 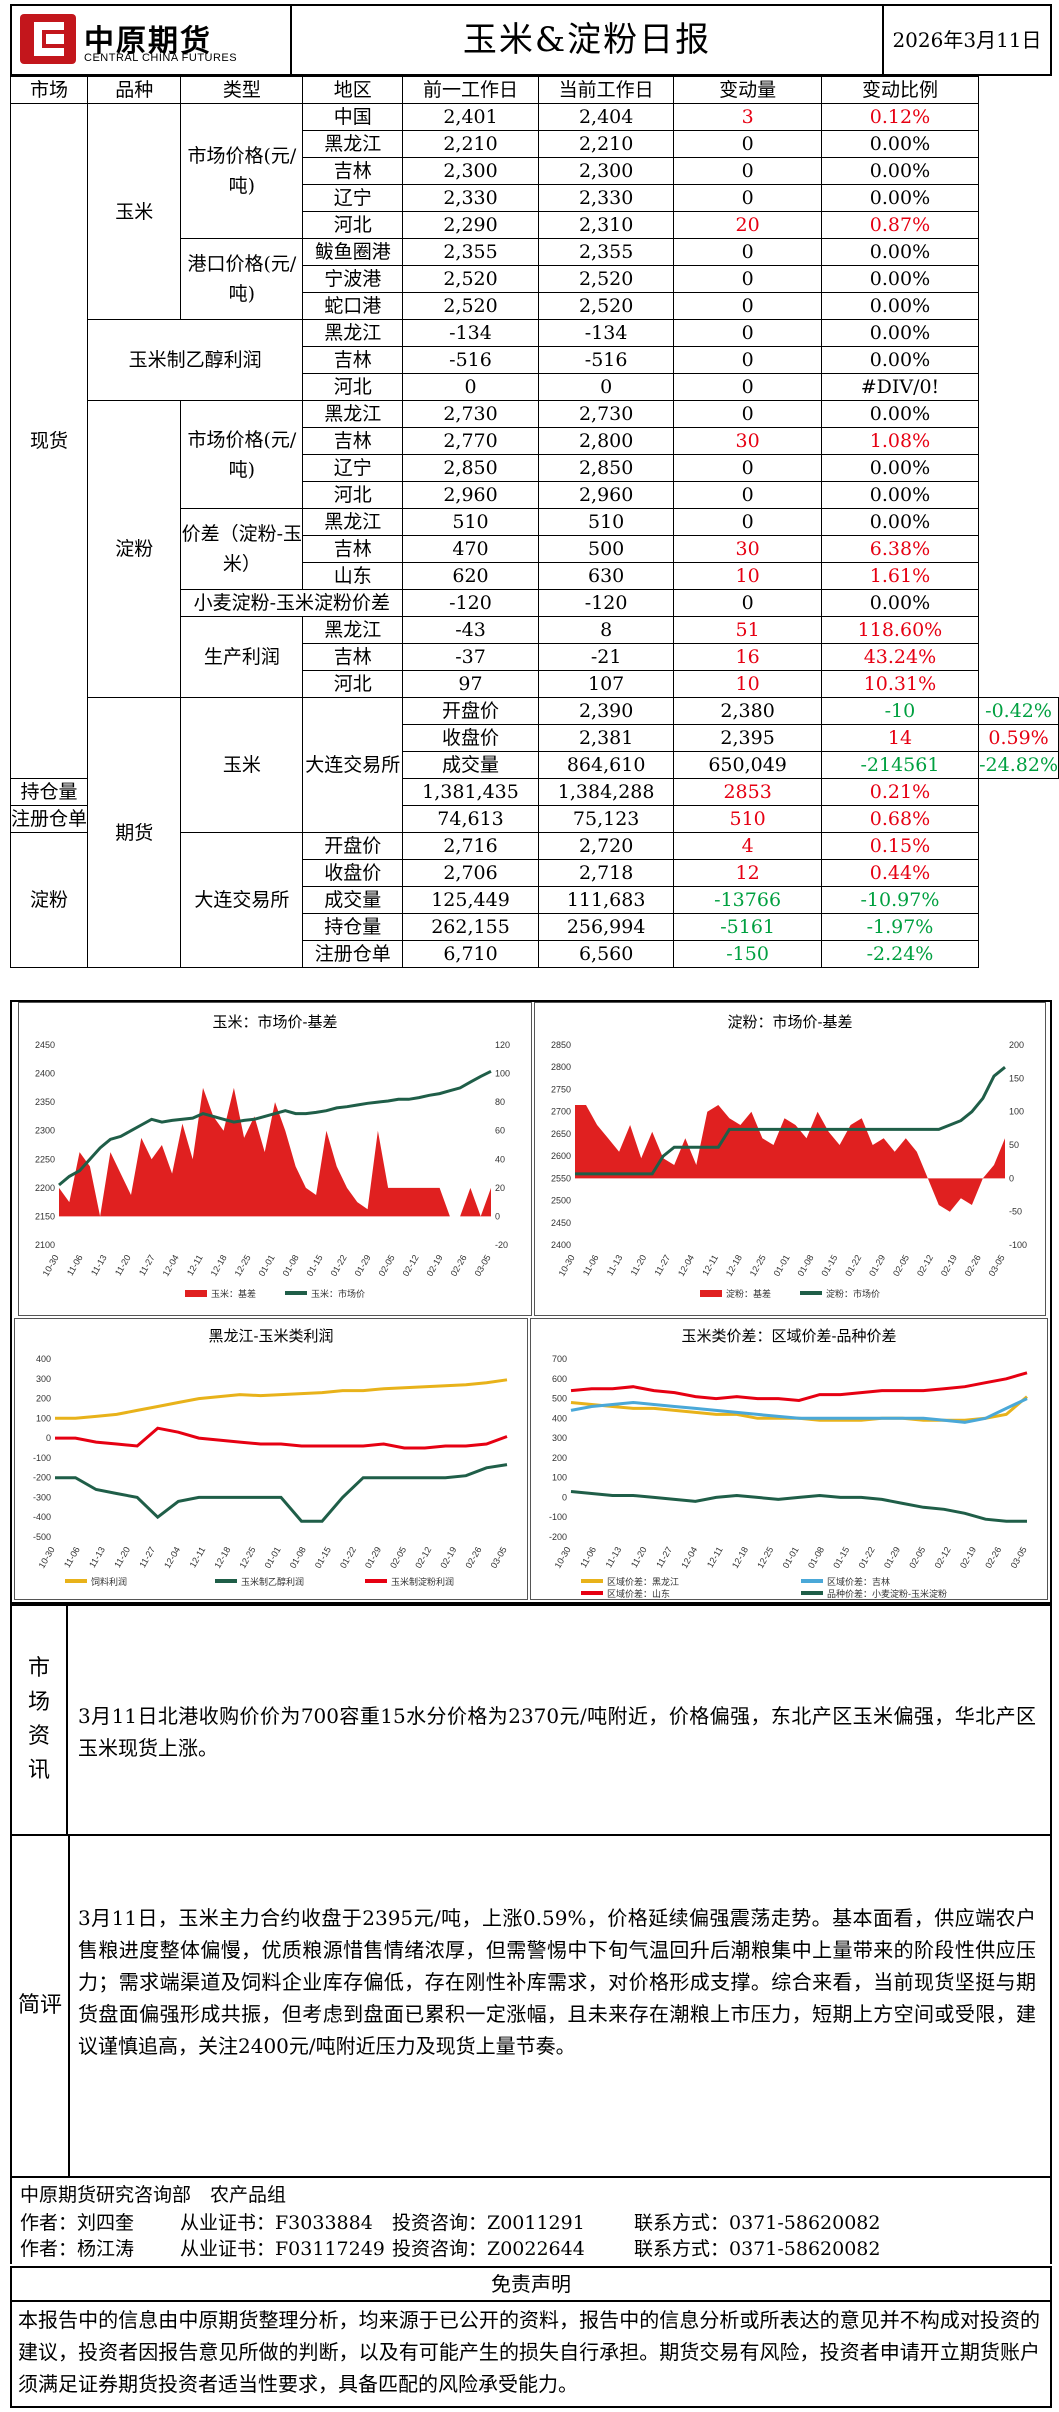 I want to click on region-cell: 辽宁, so click(x=353, y=198).